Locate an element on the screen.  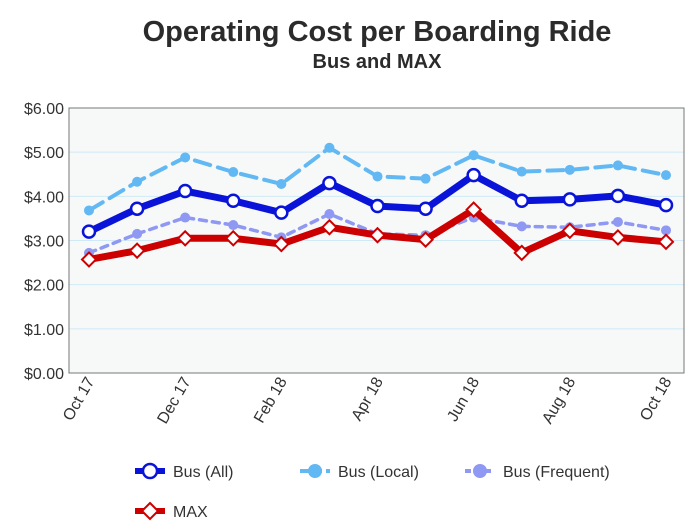
x-tick-label: Oct 18 is located at coordinates (656, 398).